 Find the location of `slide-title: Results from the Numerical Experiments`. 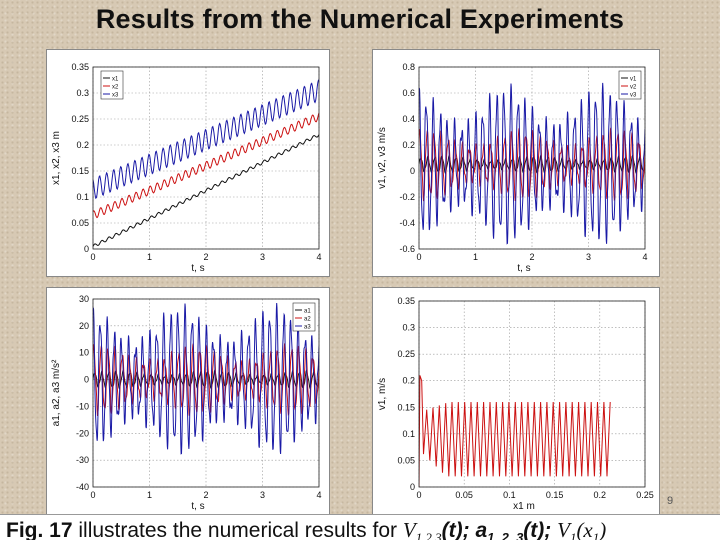

slide-title: Results from the Numerical Experiments is located at coordinates (360, 19).